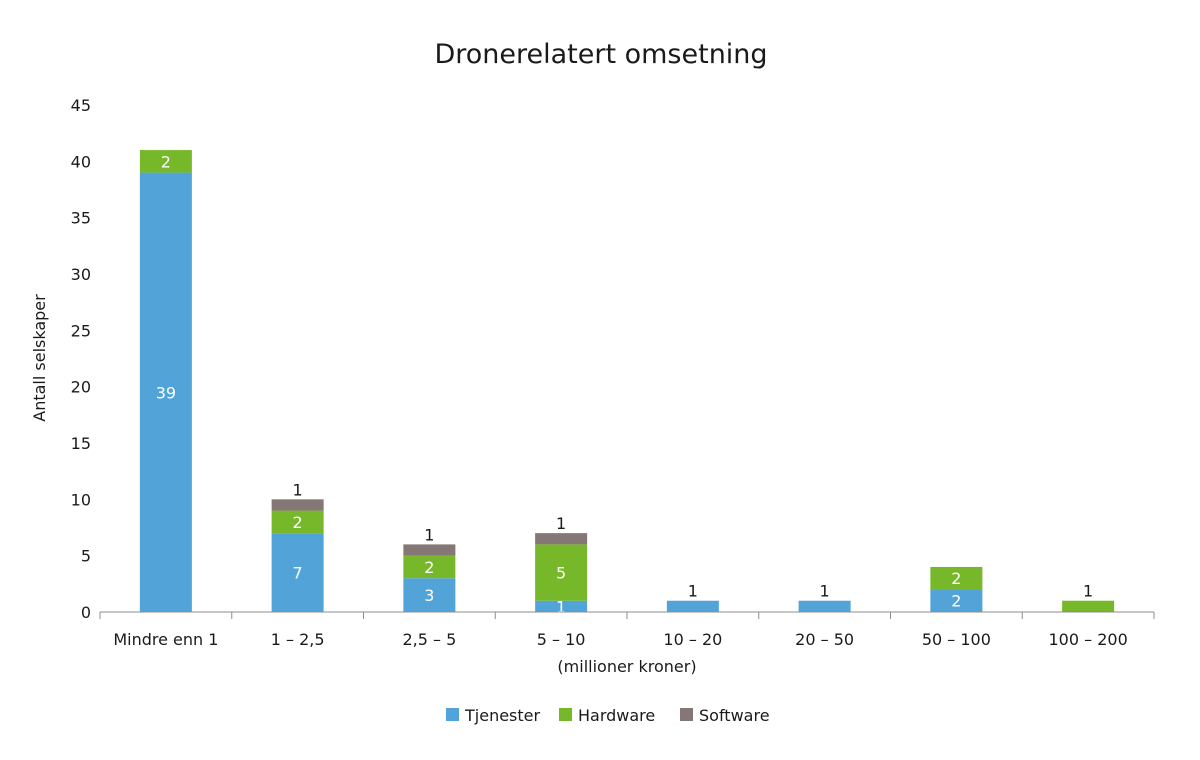  Describe the element at coordinates (81, 105) in the screenshot. I see `y-tick-label-9: 45` at that location.